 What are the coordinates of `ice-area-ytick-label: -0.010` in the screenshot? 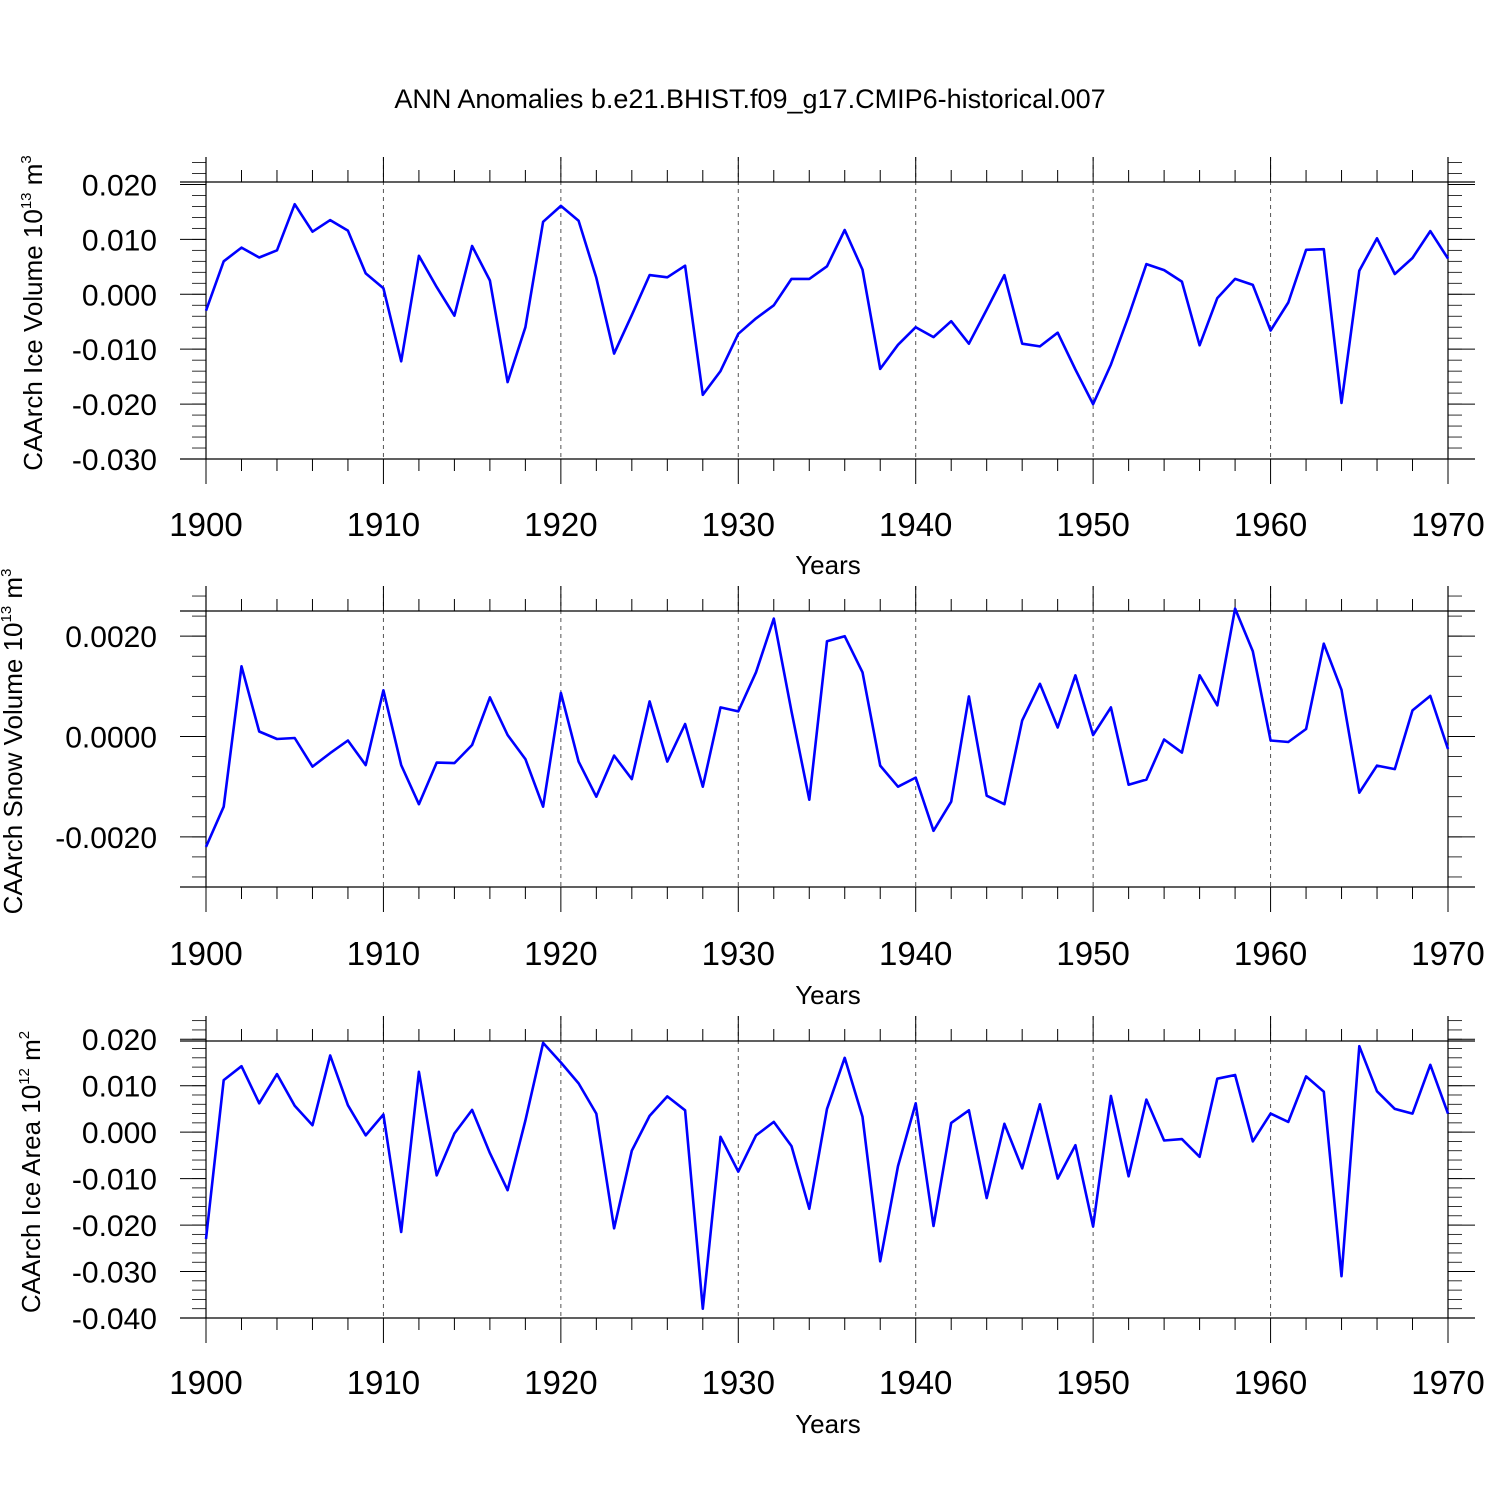 It's located at (114, 1180).